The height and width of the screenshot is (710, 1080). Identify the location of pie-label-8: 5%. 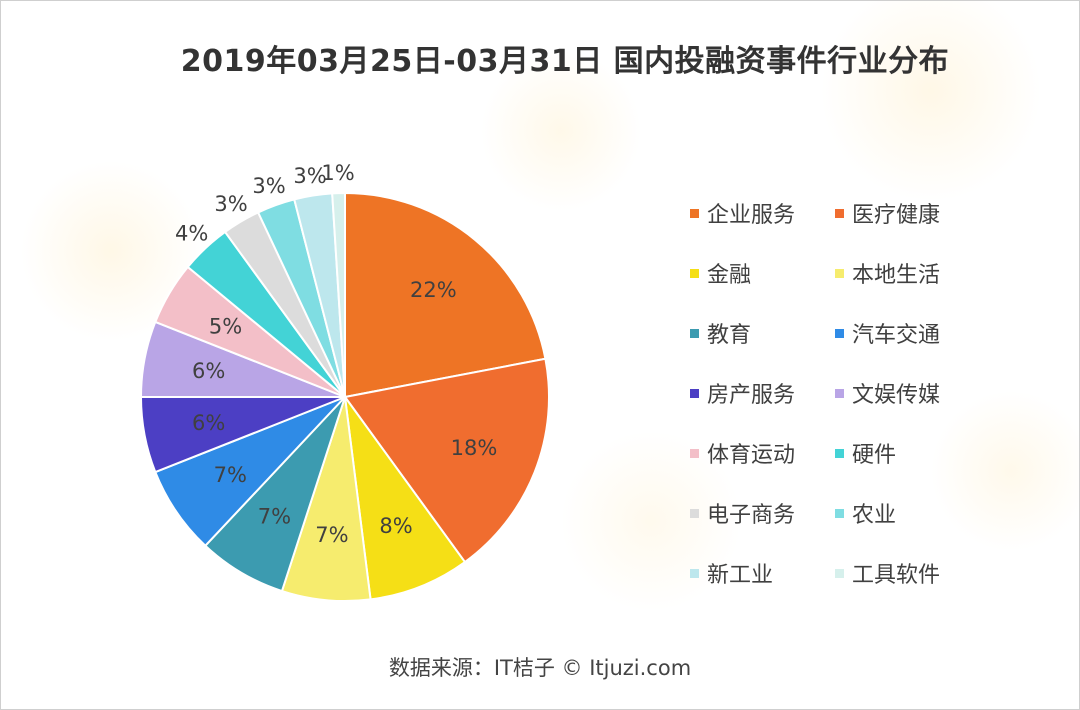
(225, 326).